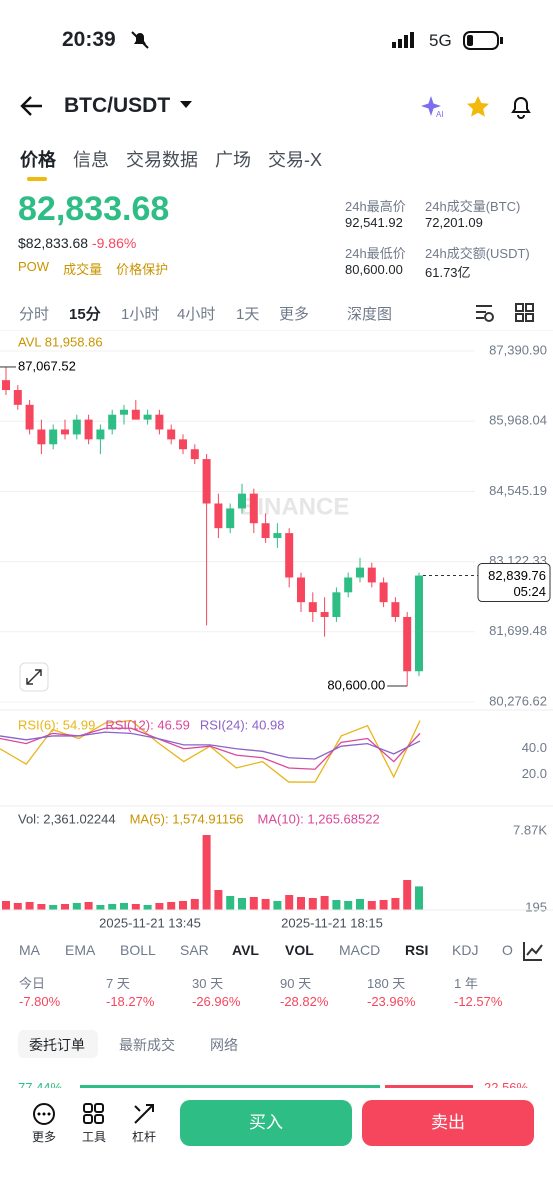 The height and width of the screenshot is (1200, 553). Describe the element at coordinates (473, 206) in the screenshot. I see `stat-label: 24h成交量(BTC)` at that location.